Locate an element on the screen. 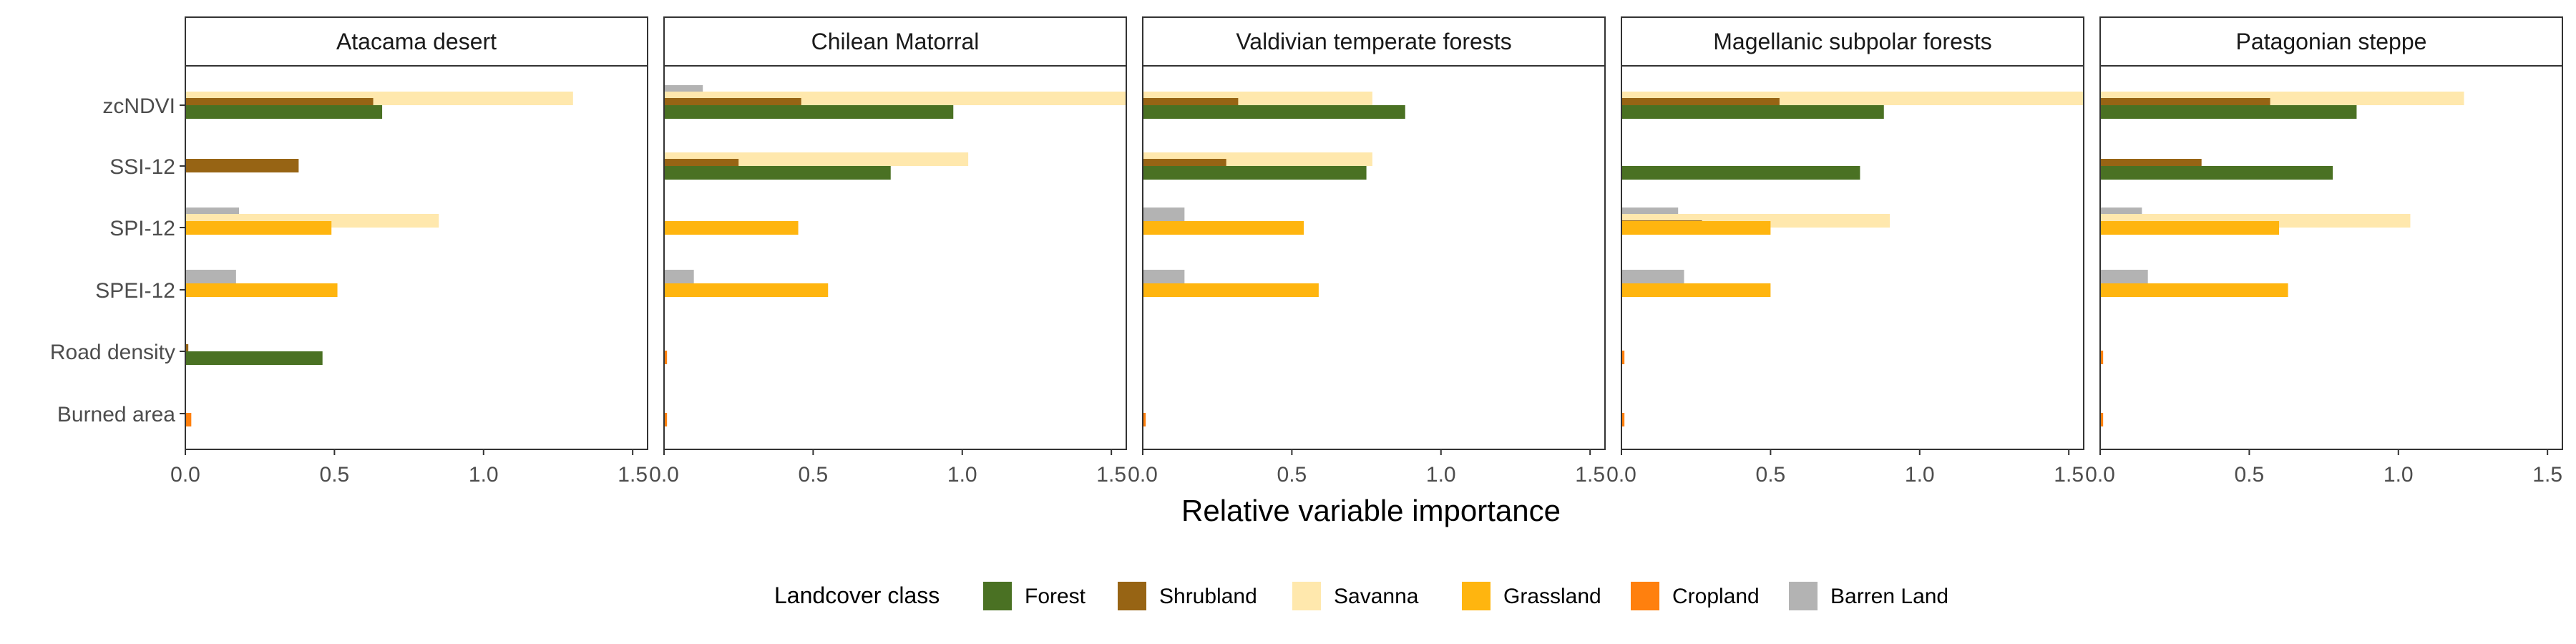 The width and height of the screenshot is (2576, 644). y-tick-label-spi-12: SPI-12 is located at coordinates (142, 228).